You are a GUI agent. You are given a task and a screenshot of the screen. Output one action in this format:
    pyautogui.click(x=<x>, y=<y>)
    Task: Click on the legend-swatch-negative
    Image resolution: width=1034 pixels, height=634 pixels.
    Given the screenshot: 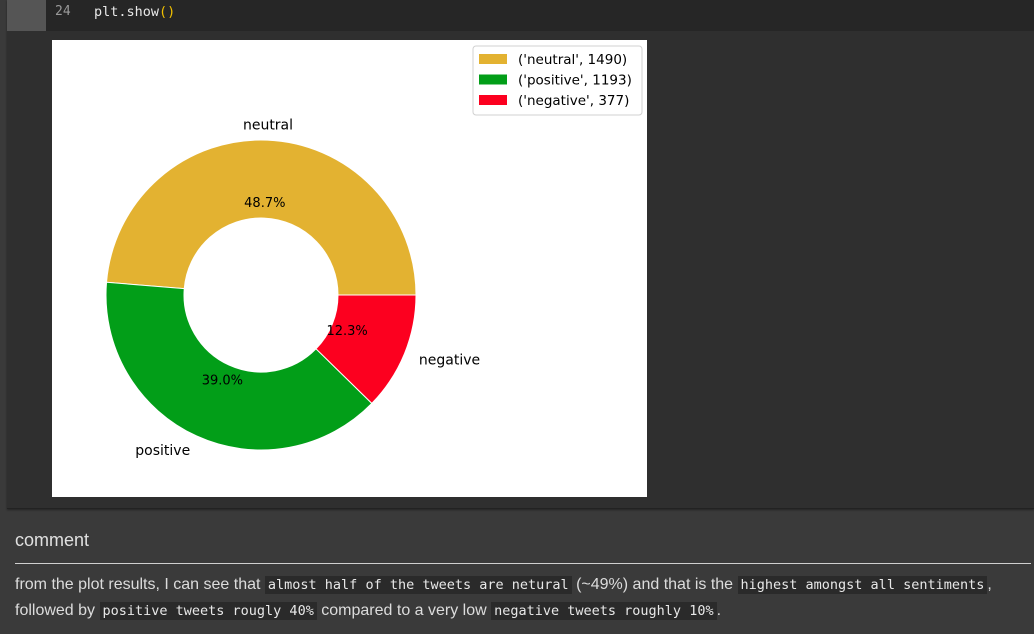 What is the action you would take?
    pyautogui.click(x=493, y=100)
    